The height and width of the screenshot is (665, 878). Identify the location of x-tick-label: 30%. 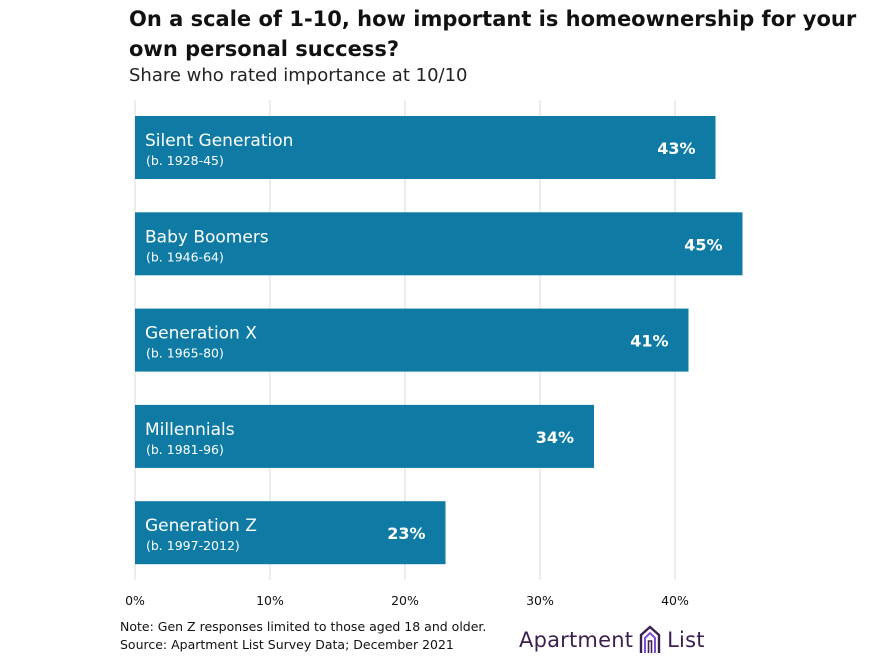
(540, 600).